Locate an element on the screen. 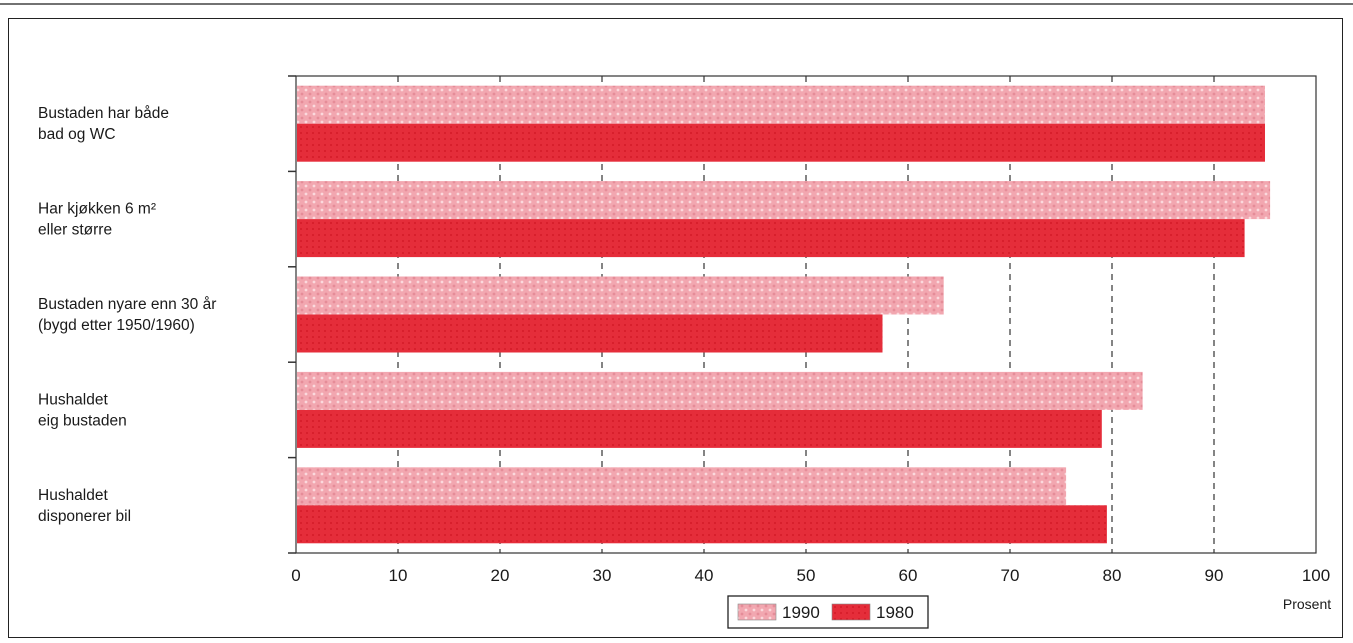 The width and height of the screenshot is (1353, 643). category-label-0: Bustaden har både is located at coordinates (103, 113).